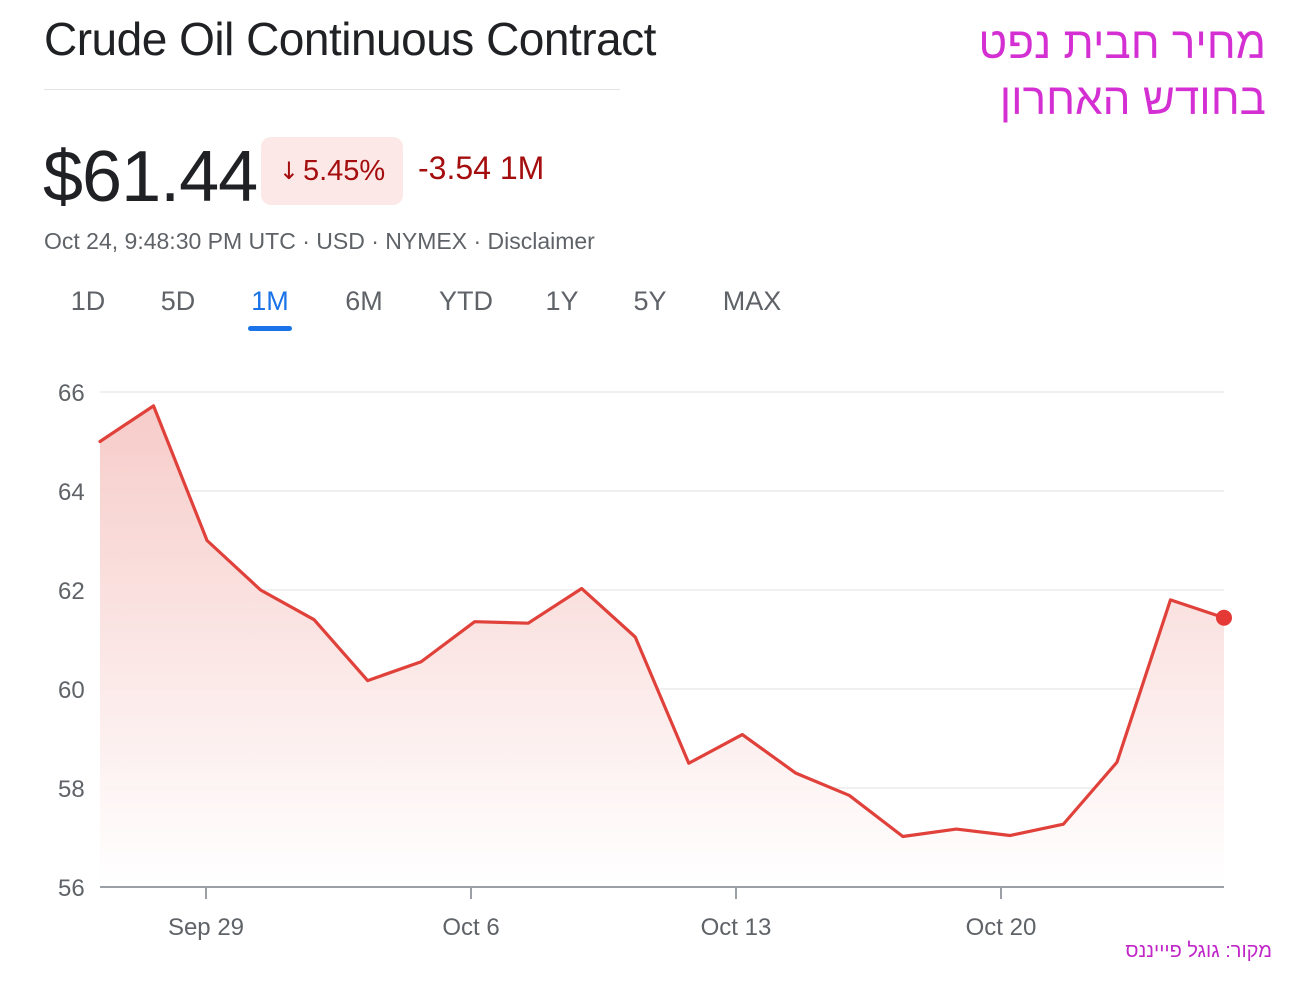 The width and height of the screenshot is (1294, 983). I want to click on tab-6m: 6M, so click(364, 301).